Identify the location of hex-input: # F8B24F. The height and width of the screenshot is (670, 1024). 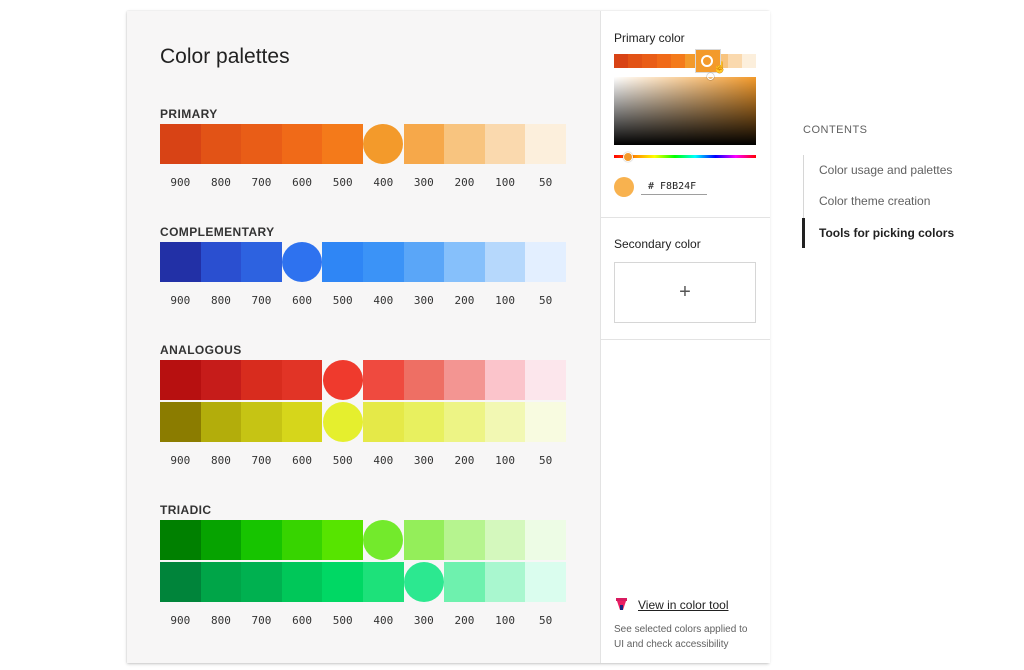
(674, 186).